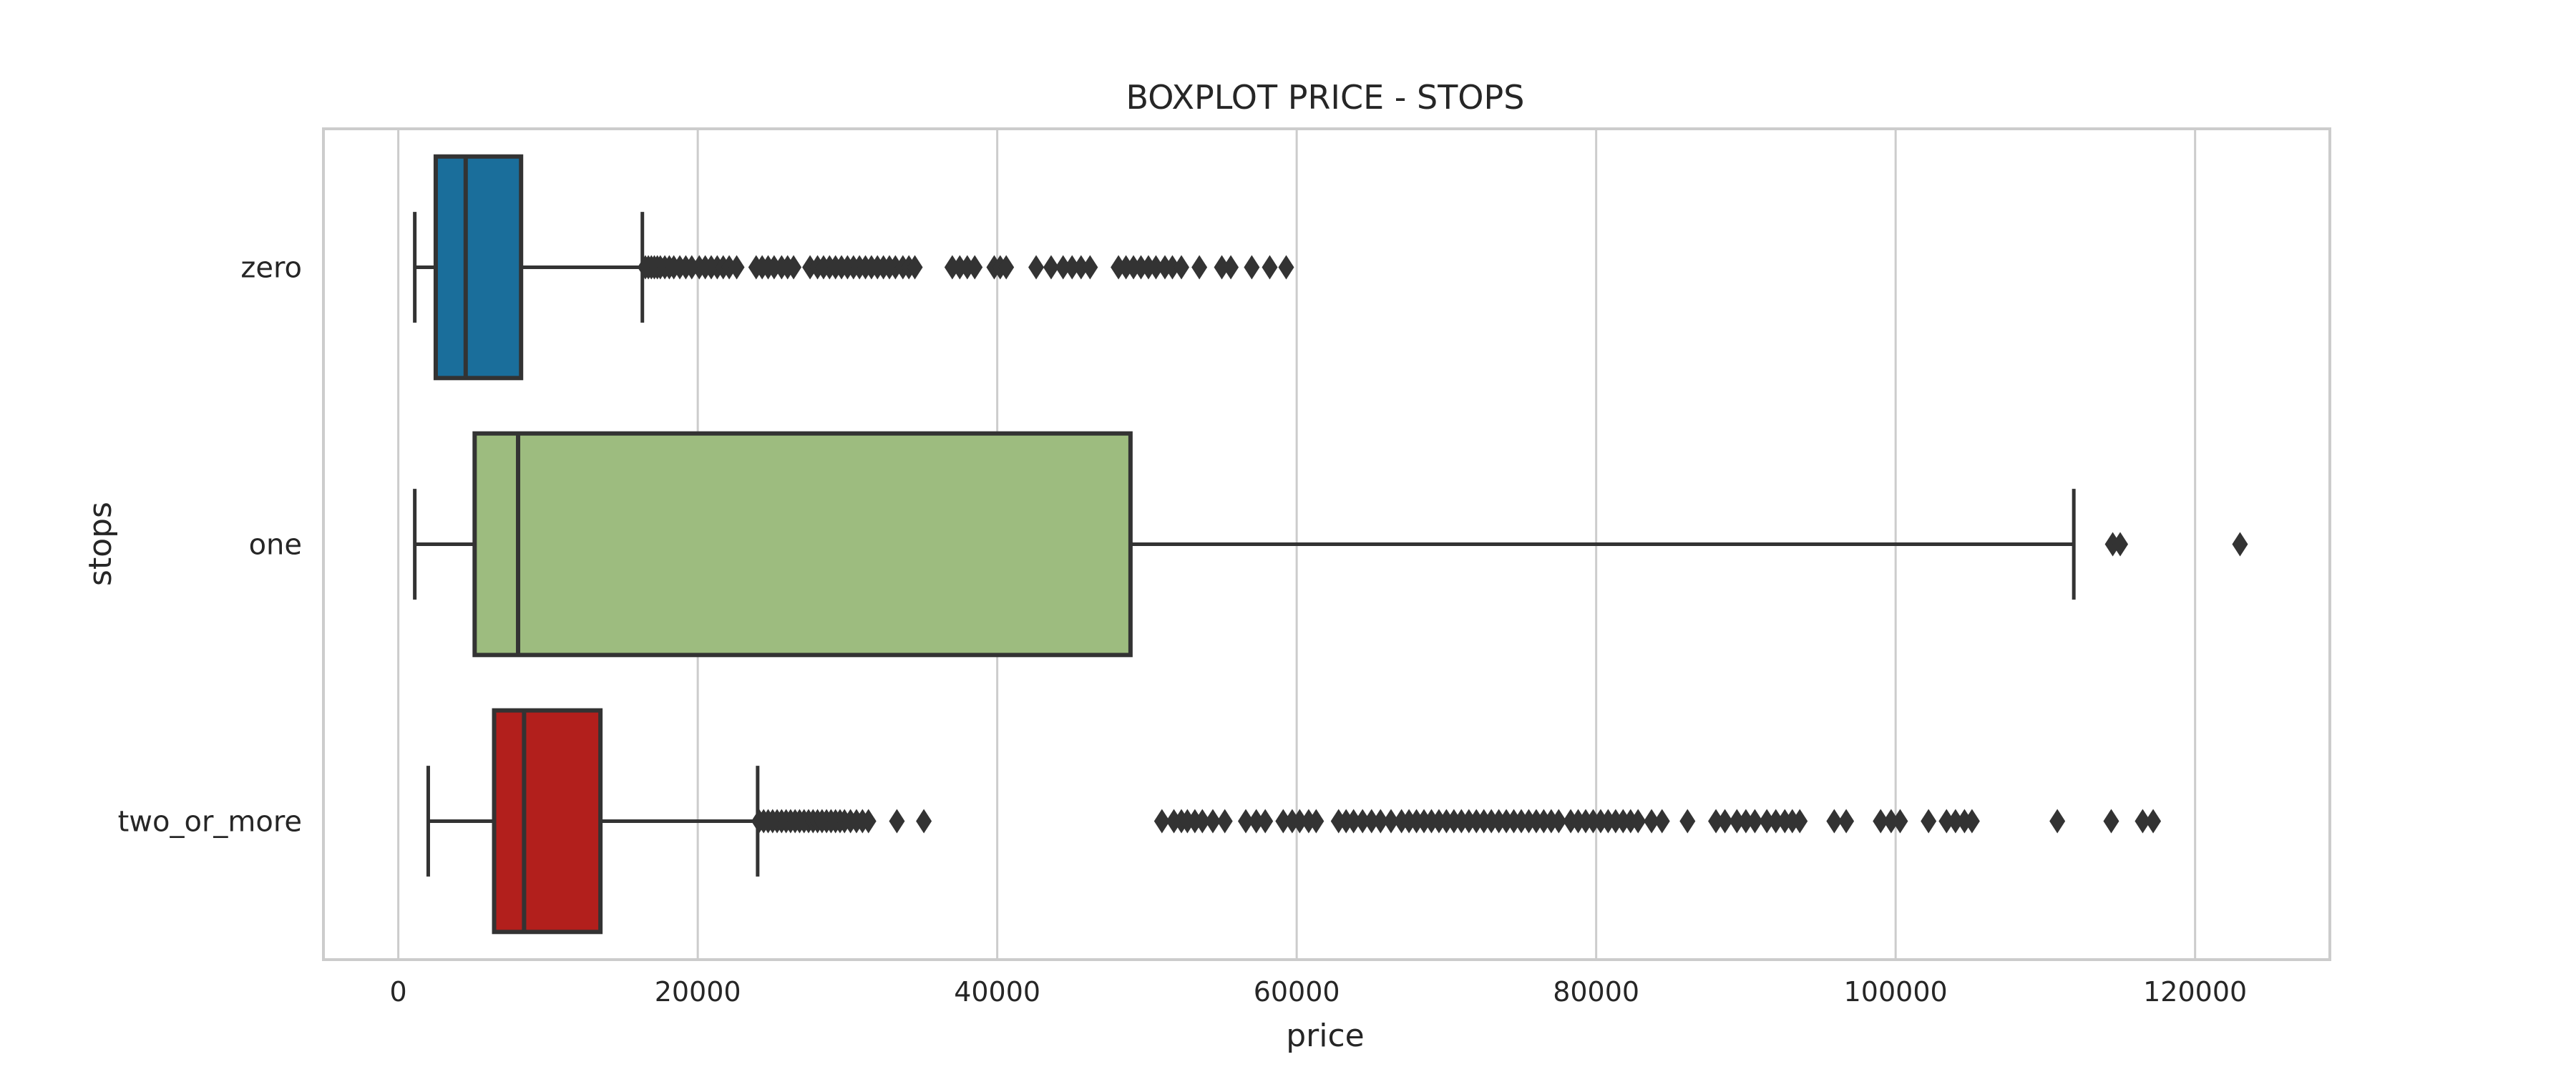  I want to click on y-axis-label: stops, so click(100, 544).